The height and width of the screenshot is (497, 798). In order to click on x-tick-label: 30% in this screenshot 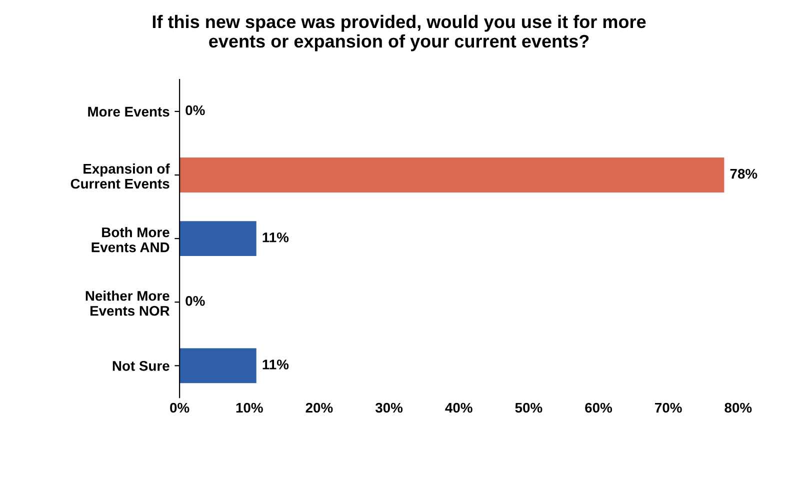, I will do `click(389, 407)`.